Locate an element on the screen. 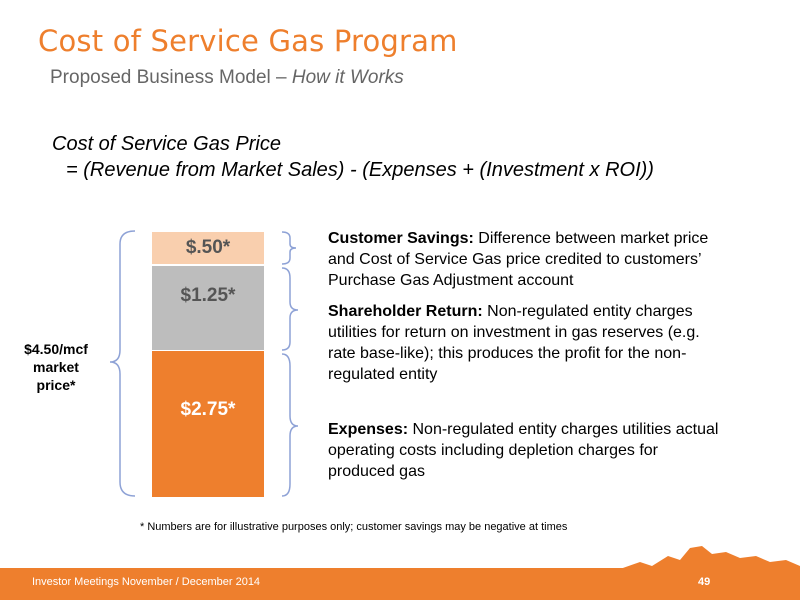 The width and height of the screenshot is (800, 600). subtitle-italic: How it Works is located at coordinates (347, 77).